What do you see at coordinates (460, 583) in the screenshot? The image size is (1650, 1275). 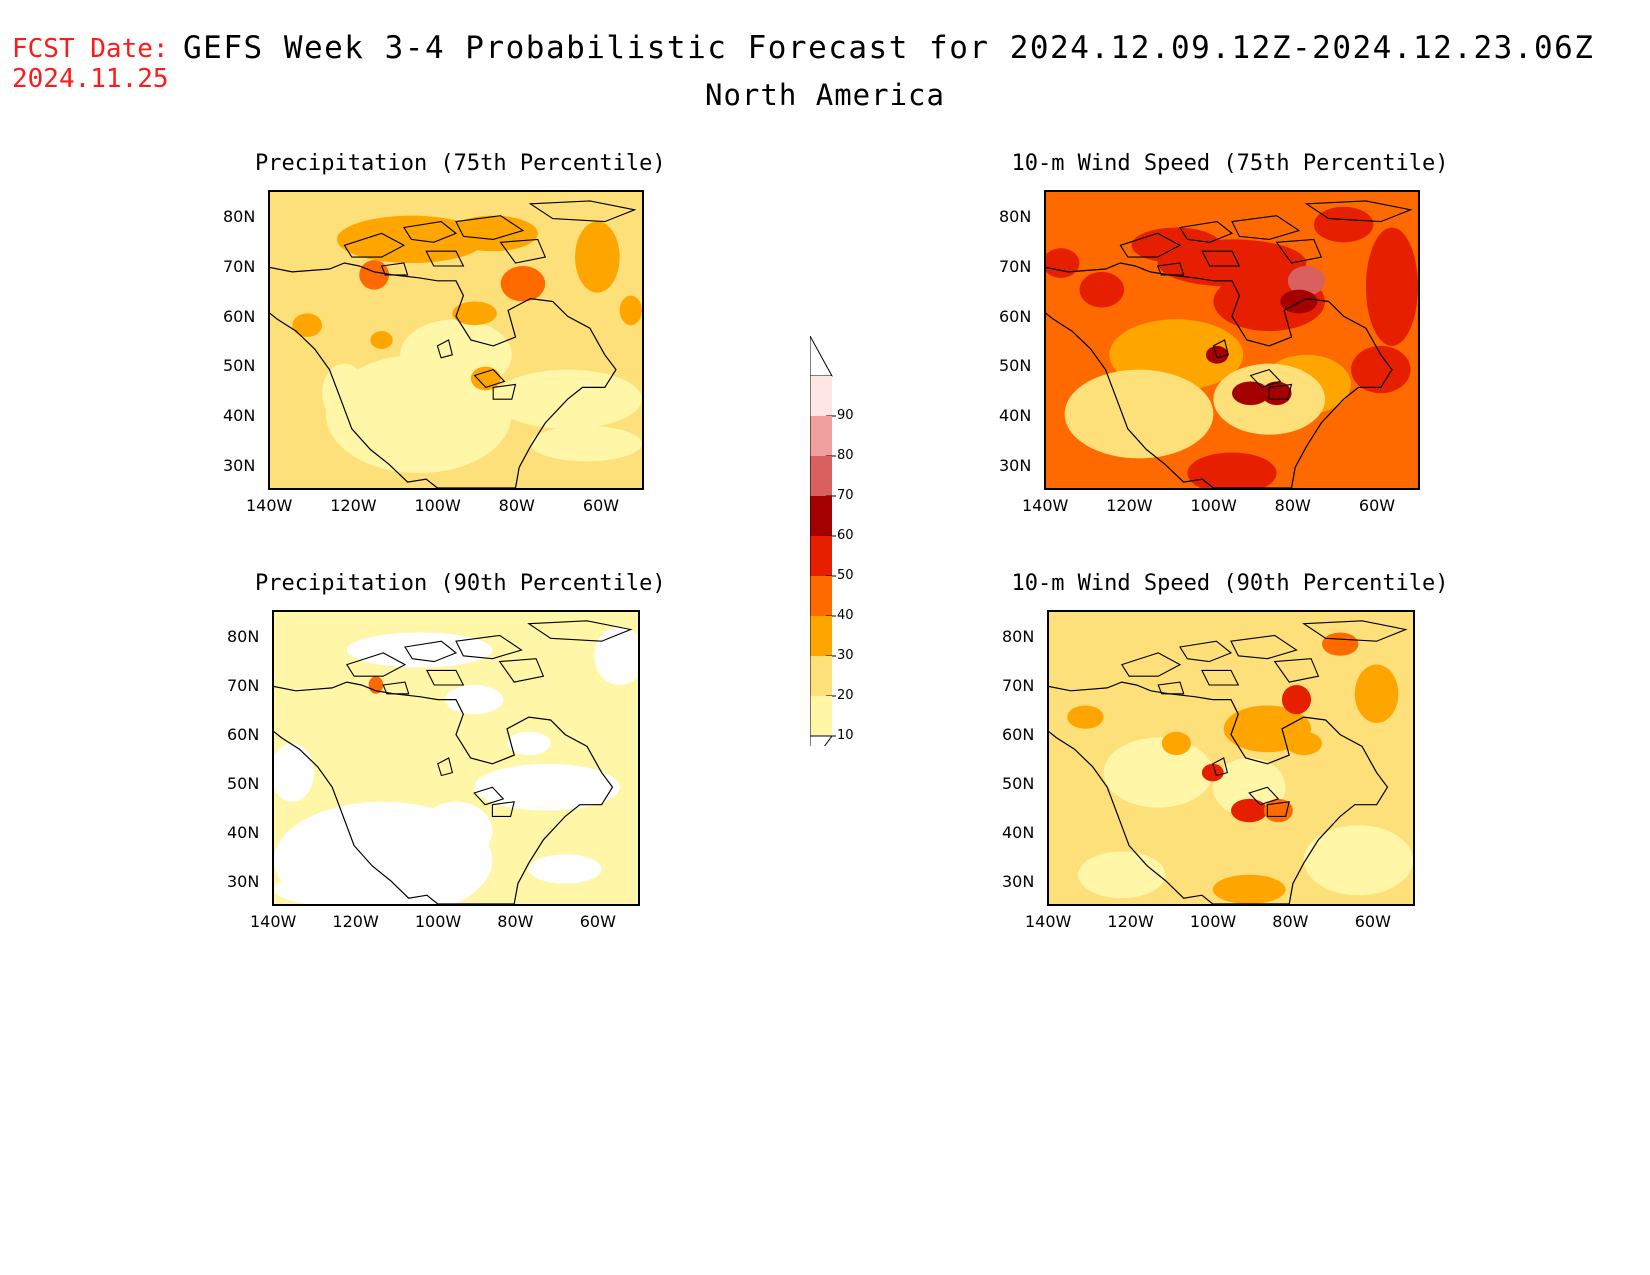 I see `panel-title-precip90: Precipitation (90th Percentile)` at bounding box center [460, 583].